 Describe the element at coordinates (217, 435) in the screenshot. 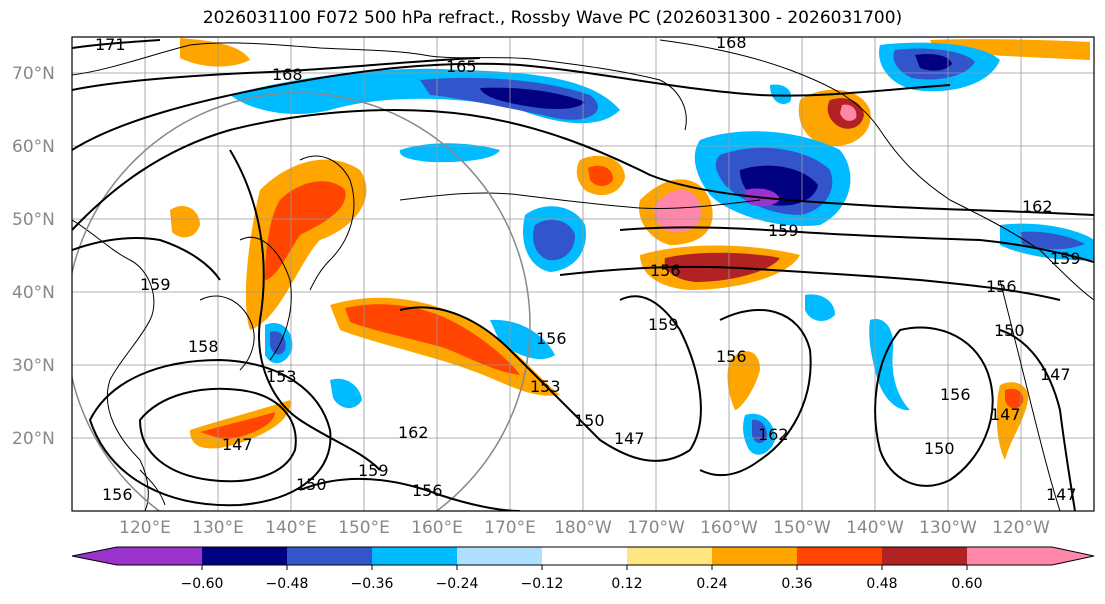

I see `contour-loop-asia-inner` at that location.